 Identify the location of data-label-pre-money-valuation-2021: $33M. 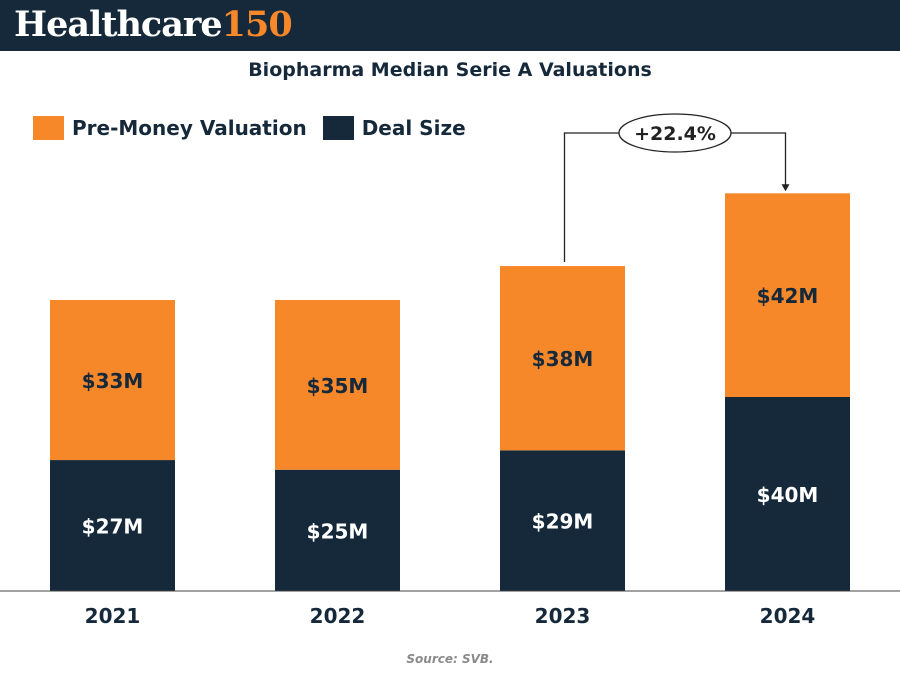
(113, 381).